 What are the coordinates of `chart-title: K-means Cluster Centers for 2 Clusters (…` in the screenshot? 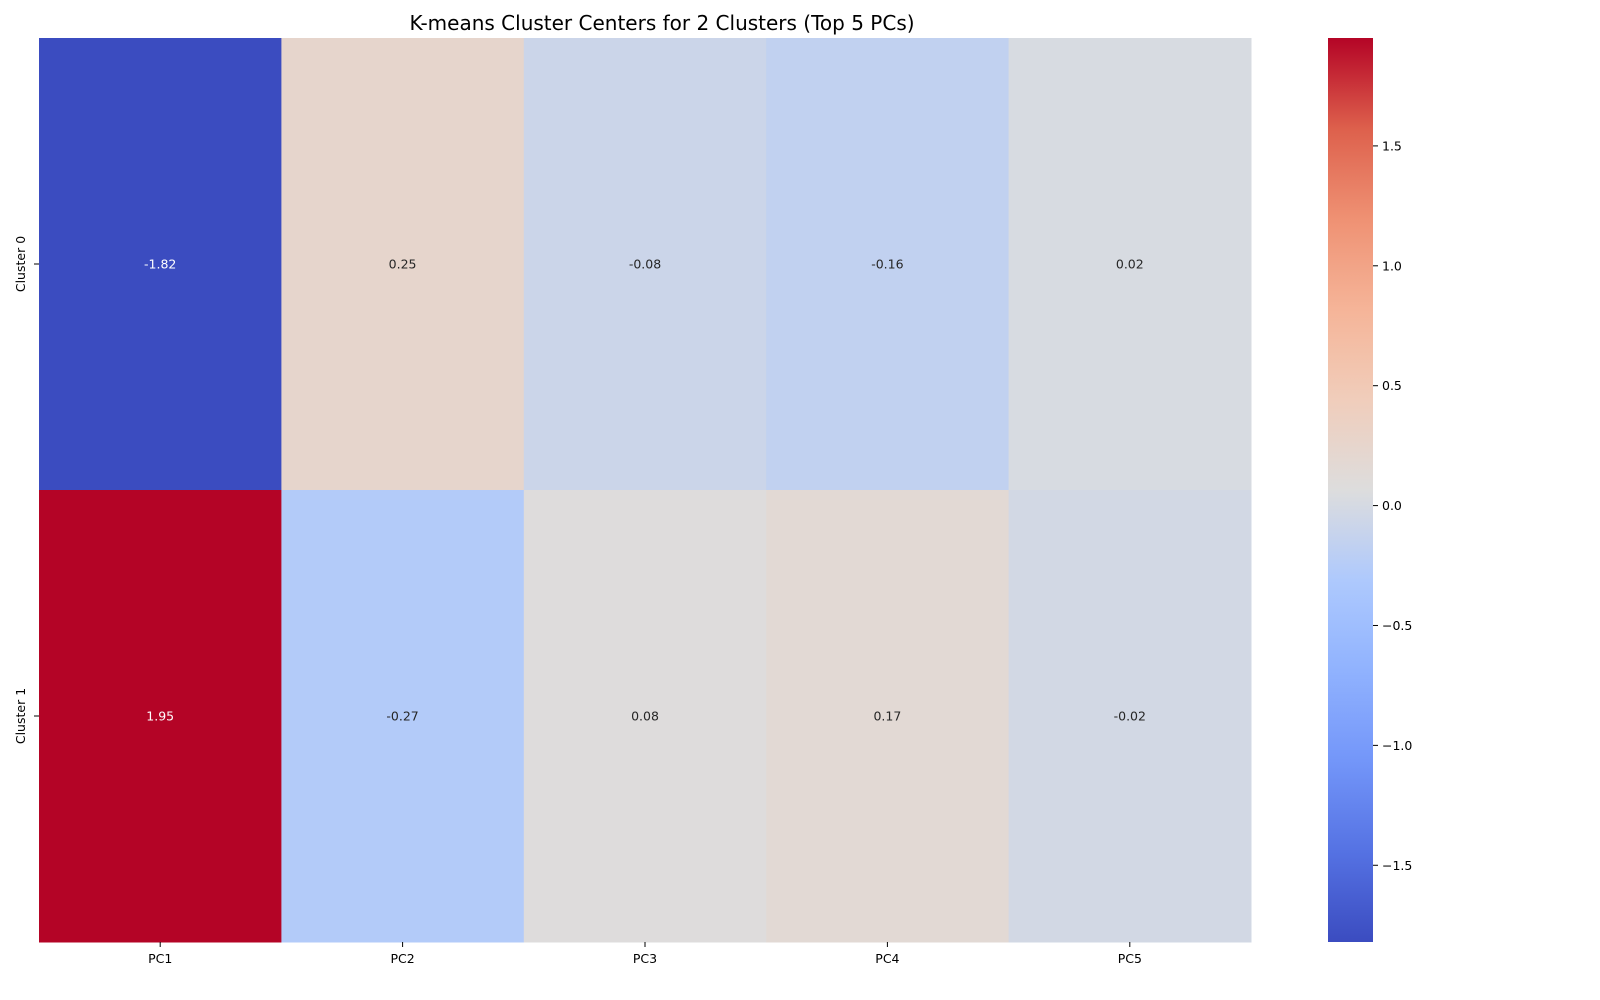 It's located at (661, 23).